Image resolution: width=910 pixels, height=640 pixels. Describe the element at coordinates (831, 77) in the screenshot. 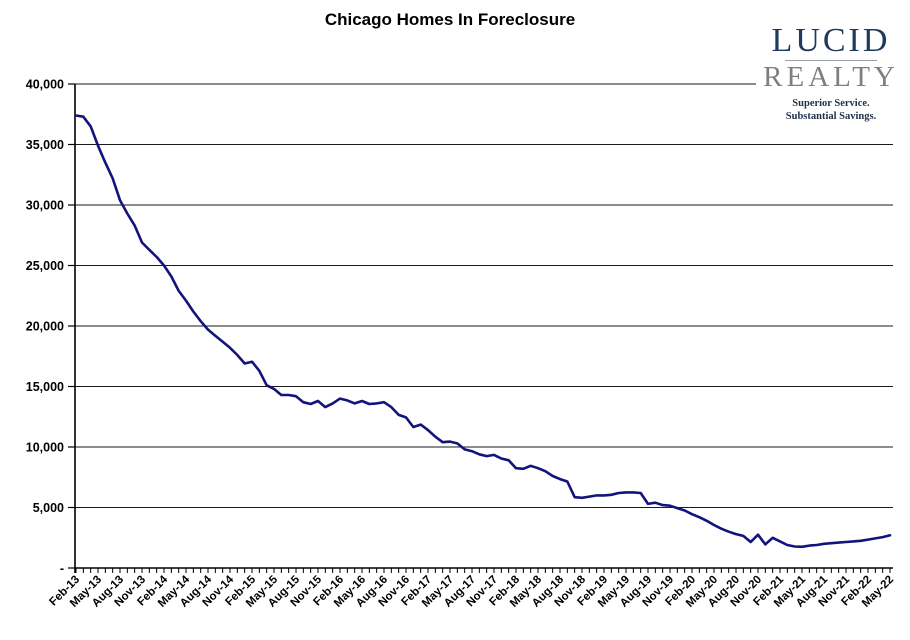

I see `logo-wordmark-realty: REALTY` at that location.